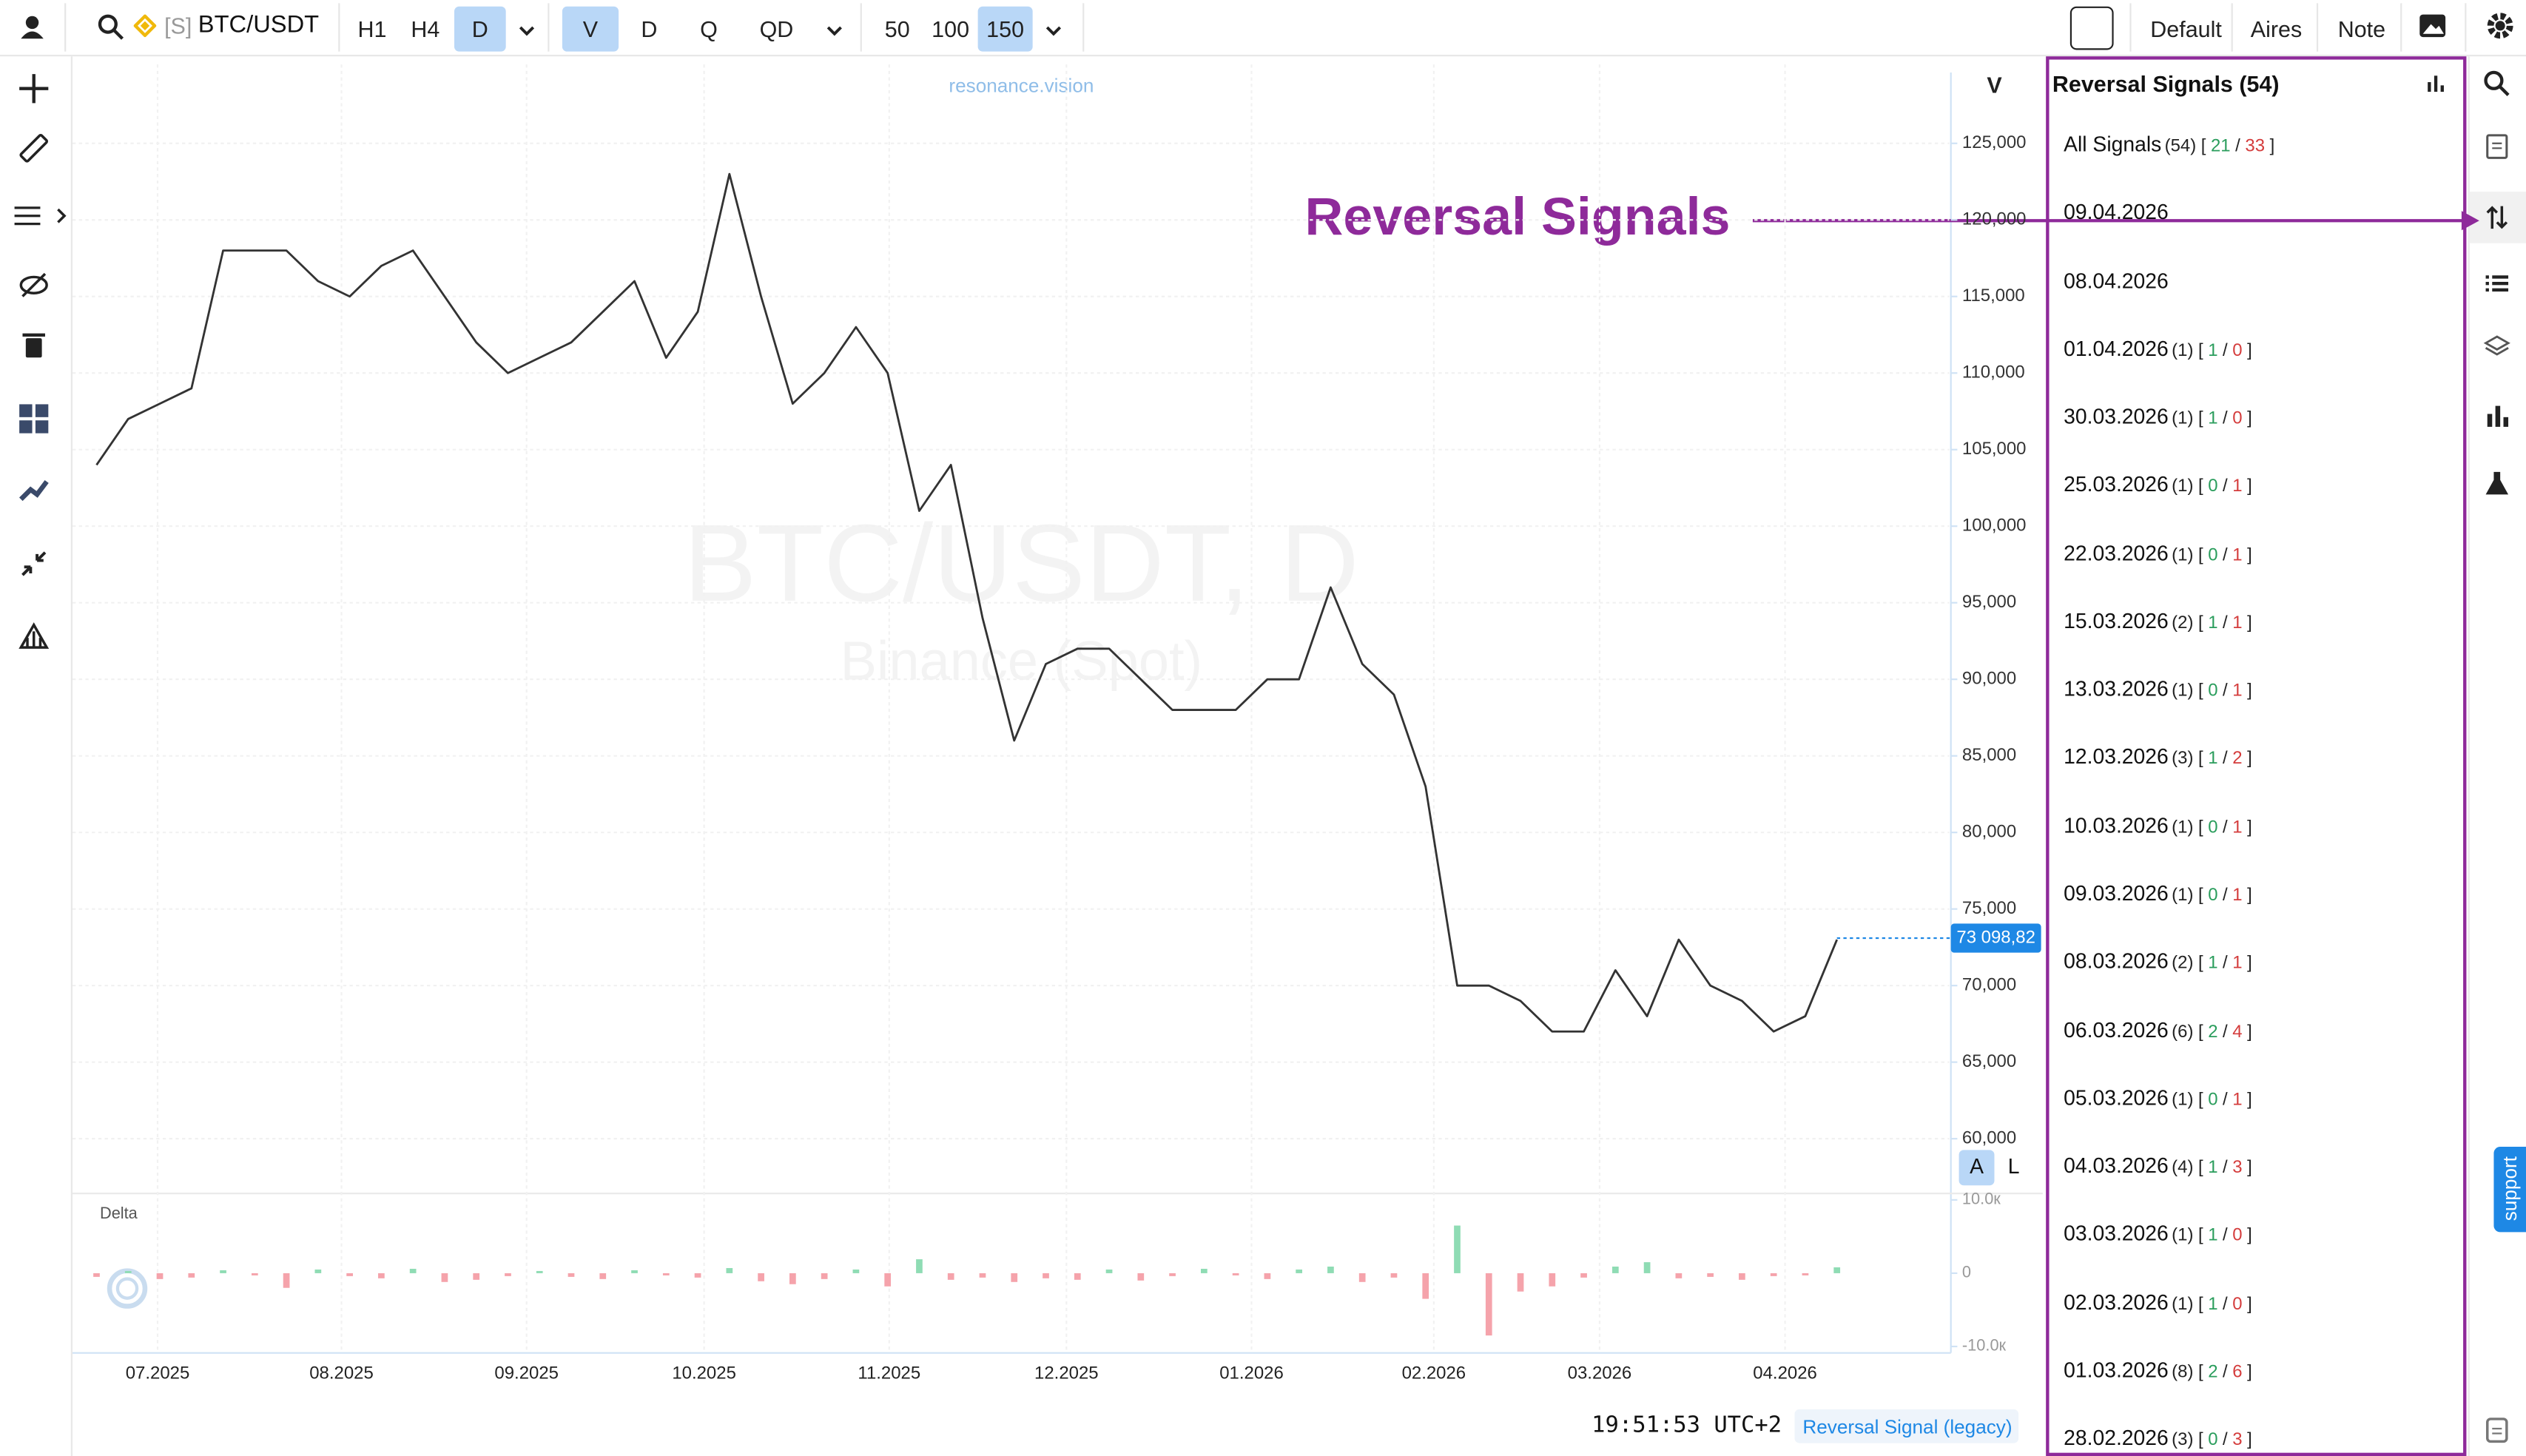 This screenshot has height=1456, width=2526. Describe the element at coordinates (32, 28) in the screenshot. I see `user-icon` at that location.